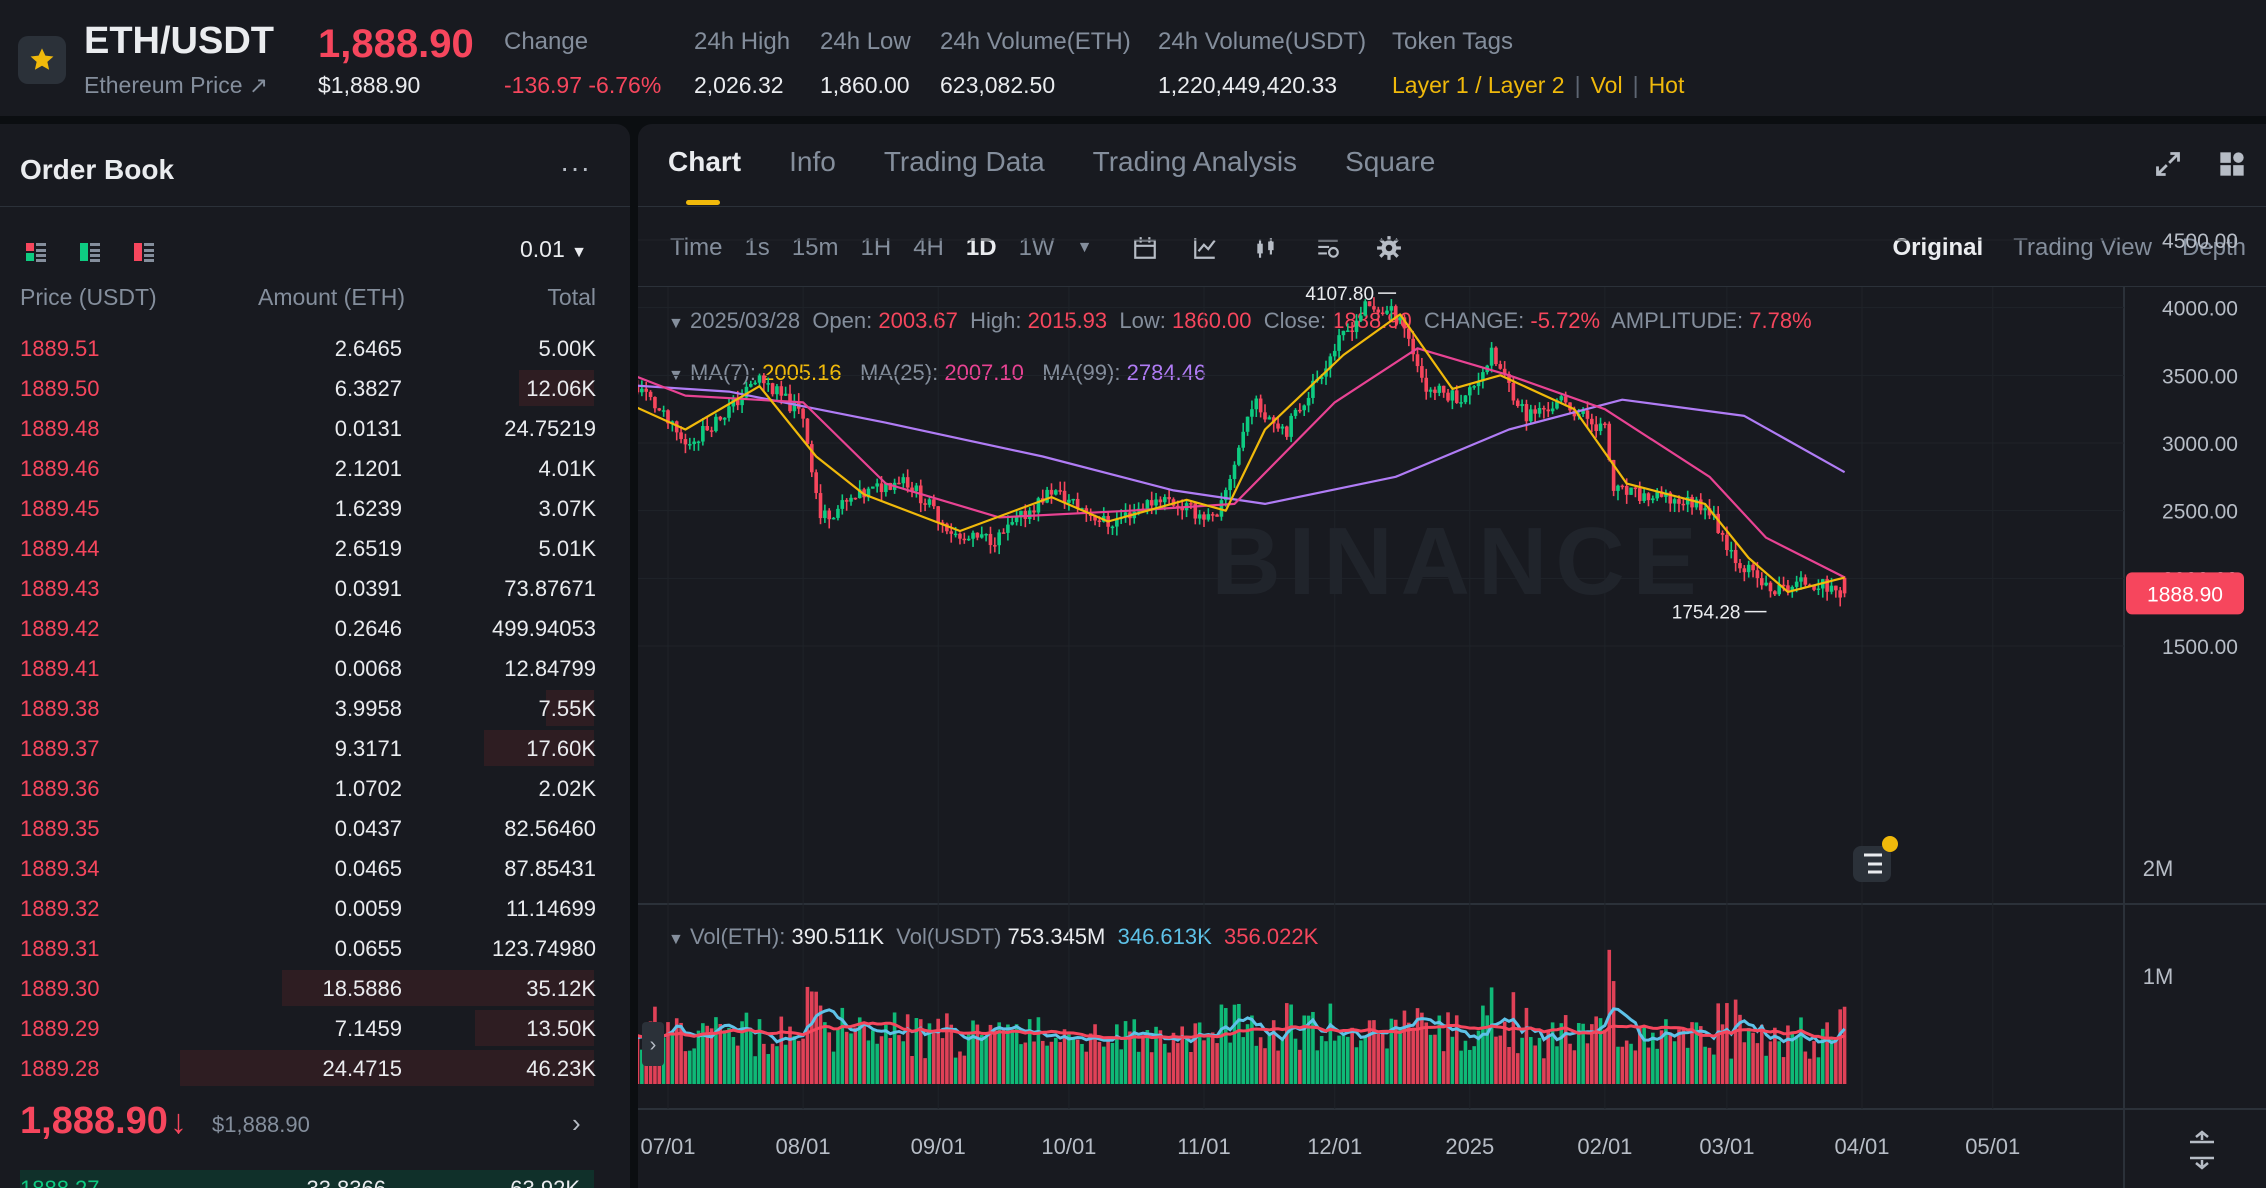 This screenshot has height=1188, width=2266. Describe the element at coordinates (90, 252) in the screenshot. I see `book-bids-only-icon` at that location.